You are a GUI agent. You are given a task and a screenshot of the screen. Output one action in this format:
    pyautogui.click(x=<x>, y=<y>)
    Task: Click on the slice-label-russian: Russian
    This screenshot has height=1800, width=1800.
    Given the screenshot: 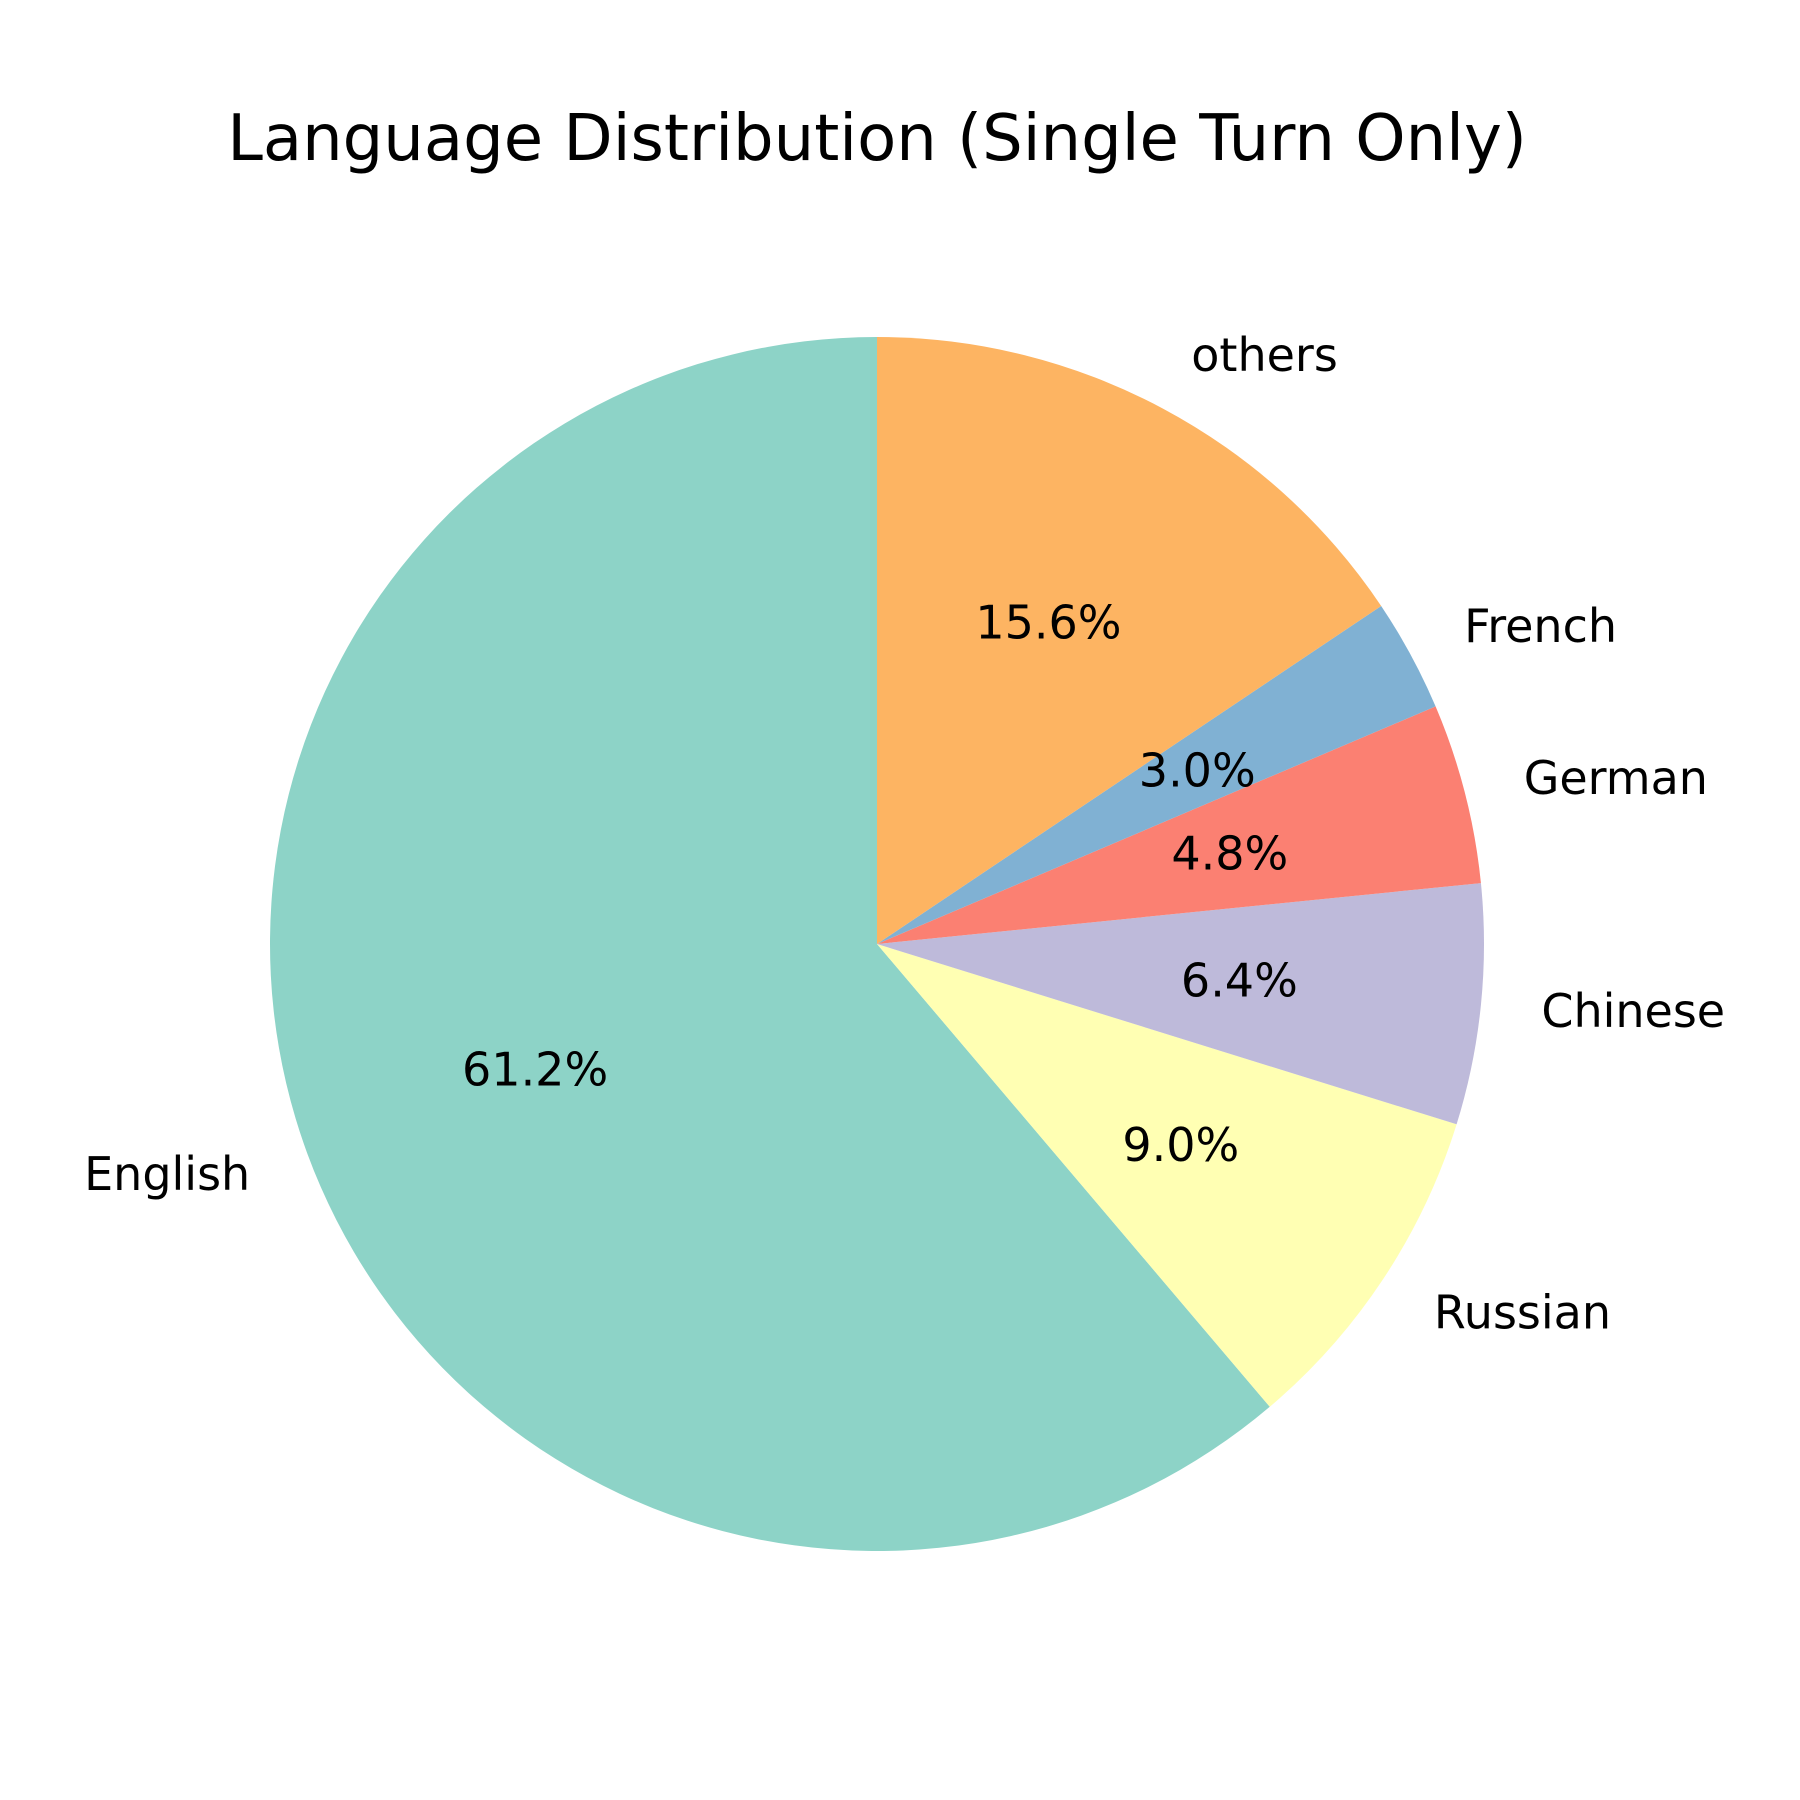 What is the action you would take?
    pyautogui.click(x=1522, y=1312)
    